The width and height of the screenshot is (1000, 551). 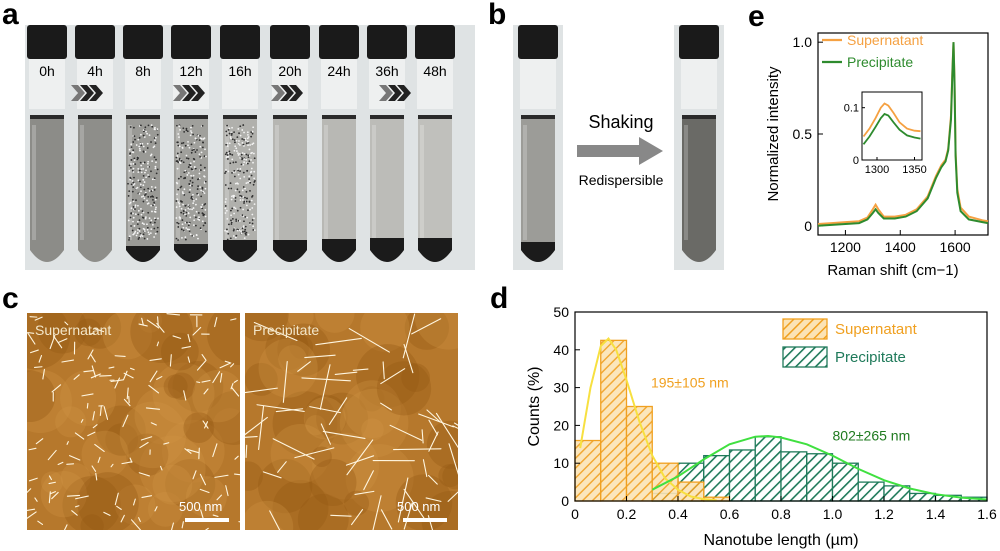 I want to click on time-label: 20h, so click(x=290, y=71).